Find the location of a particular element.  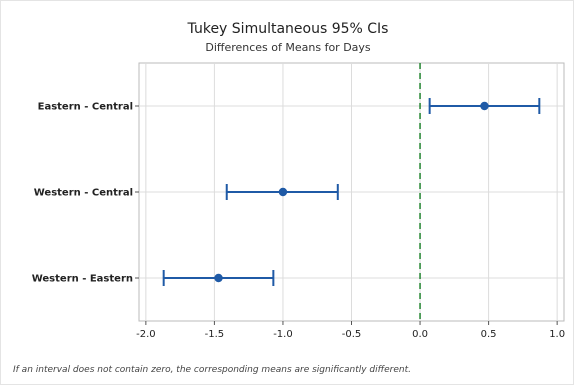

x-tick-label: 1.0 is located at coordinates (557, 334).